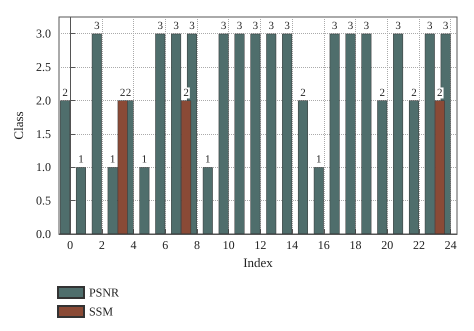  I want to click on x-tick-label: 22, so click(418, 245).